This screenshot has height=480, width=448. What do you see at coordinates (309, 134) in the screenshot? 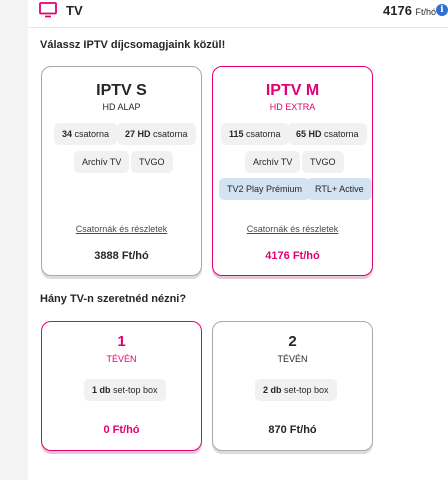
I see `chip-value: 65 HD` at bounding box center [309, 134].